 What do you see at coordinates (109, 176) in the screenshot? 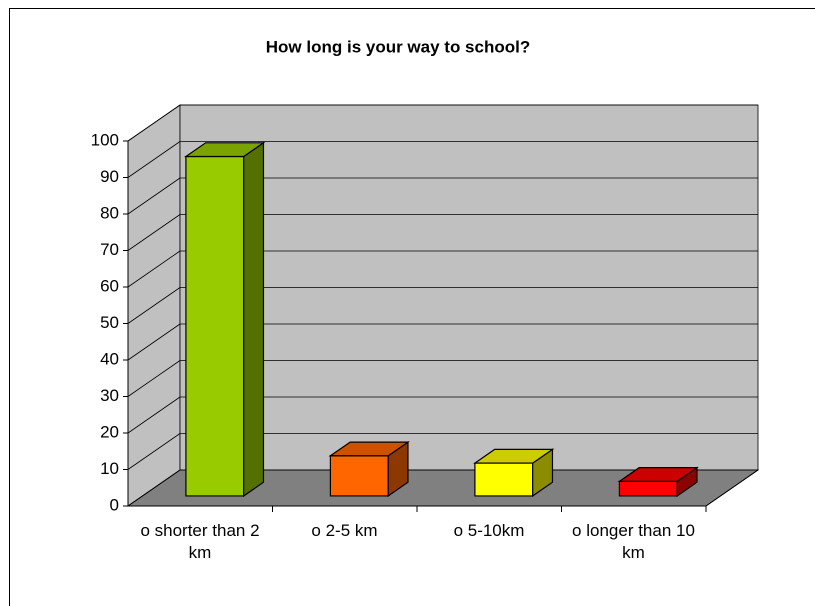
I see `y-tick-label: 90` at bounding box center [109, 176].